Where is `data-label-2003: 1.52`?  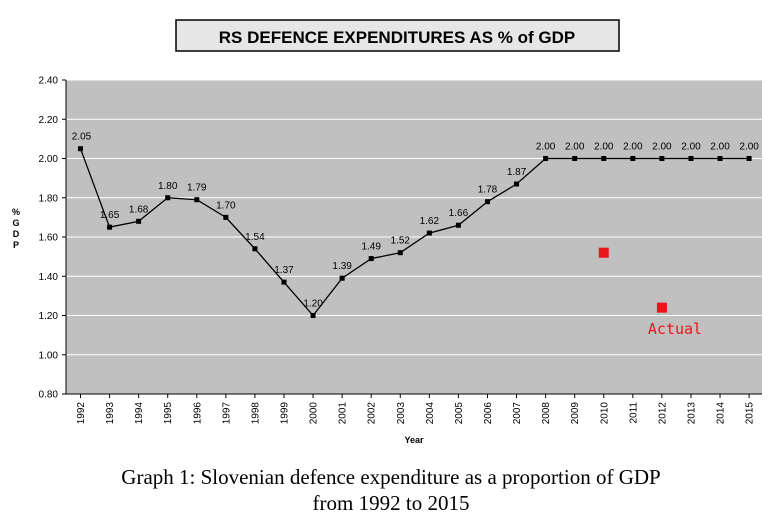 data-label-2003: 1.52 is located at coordinates (401, 241).